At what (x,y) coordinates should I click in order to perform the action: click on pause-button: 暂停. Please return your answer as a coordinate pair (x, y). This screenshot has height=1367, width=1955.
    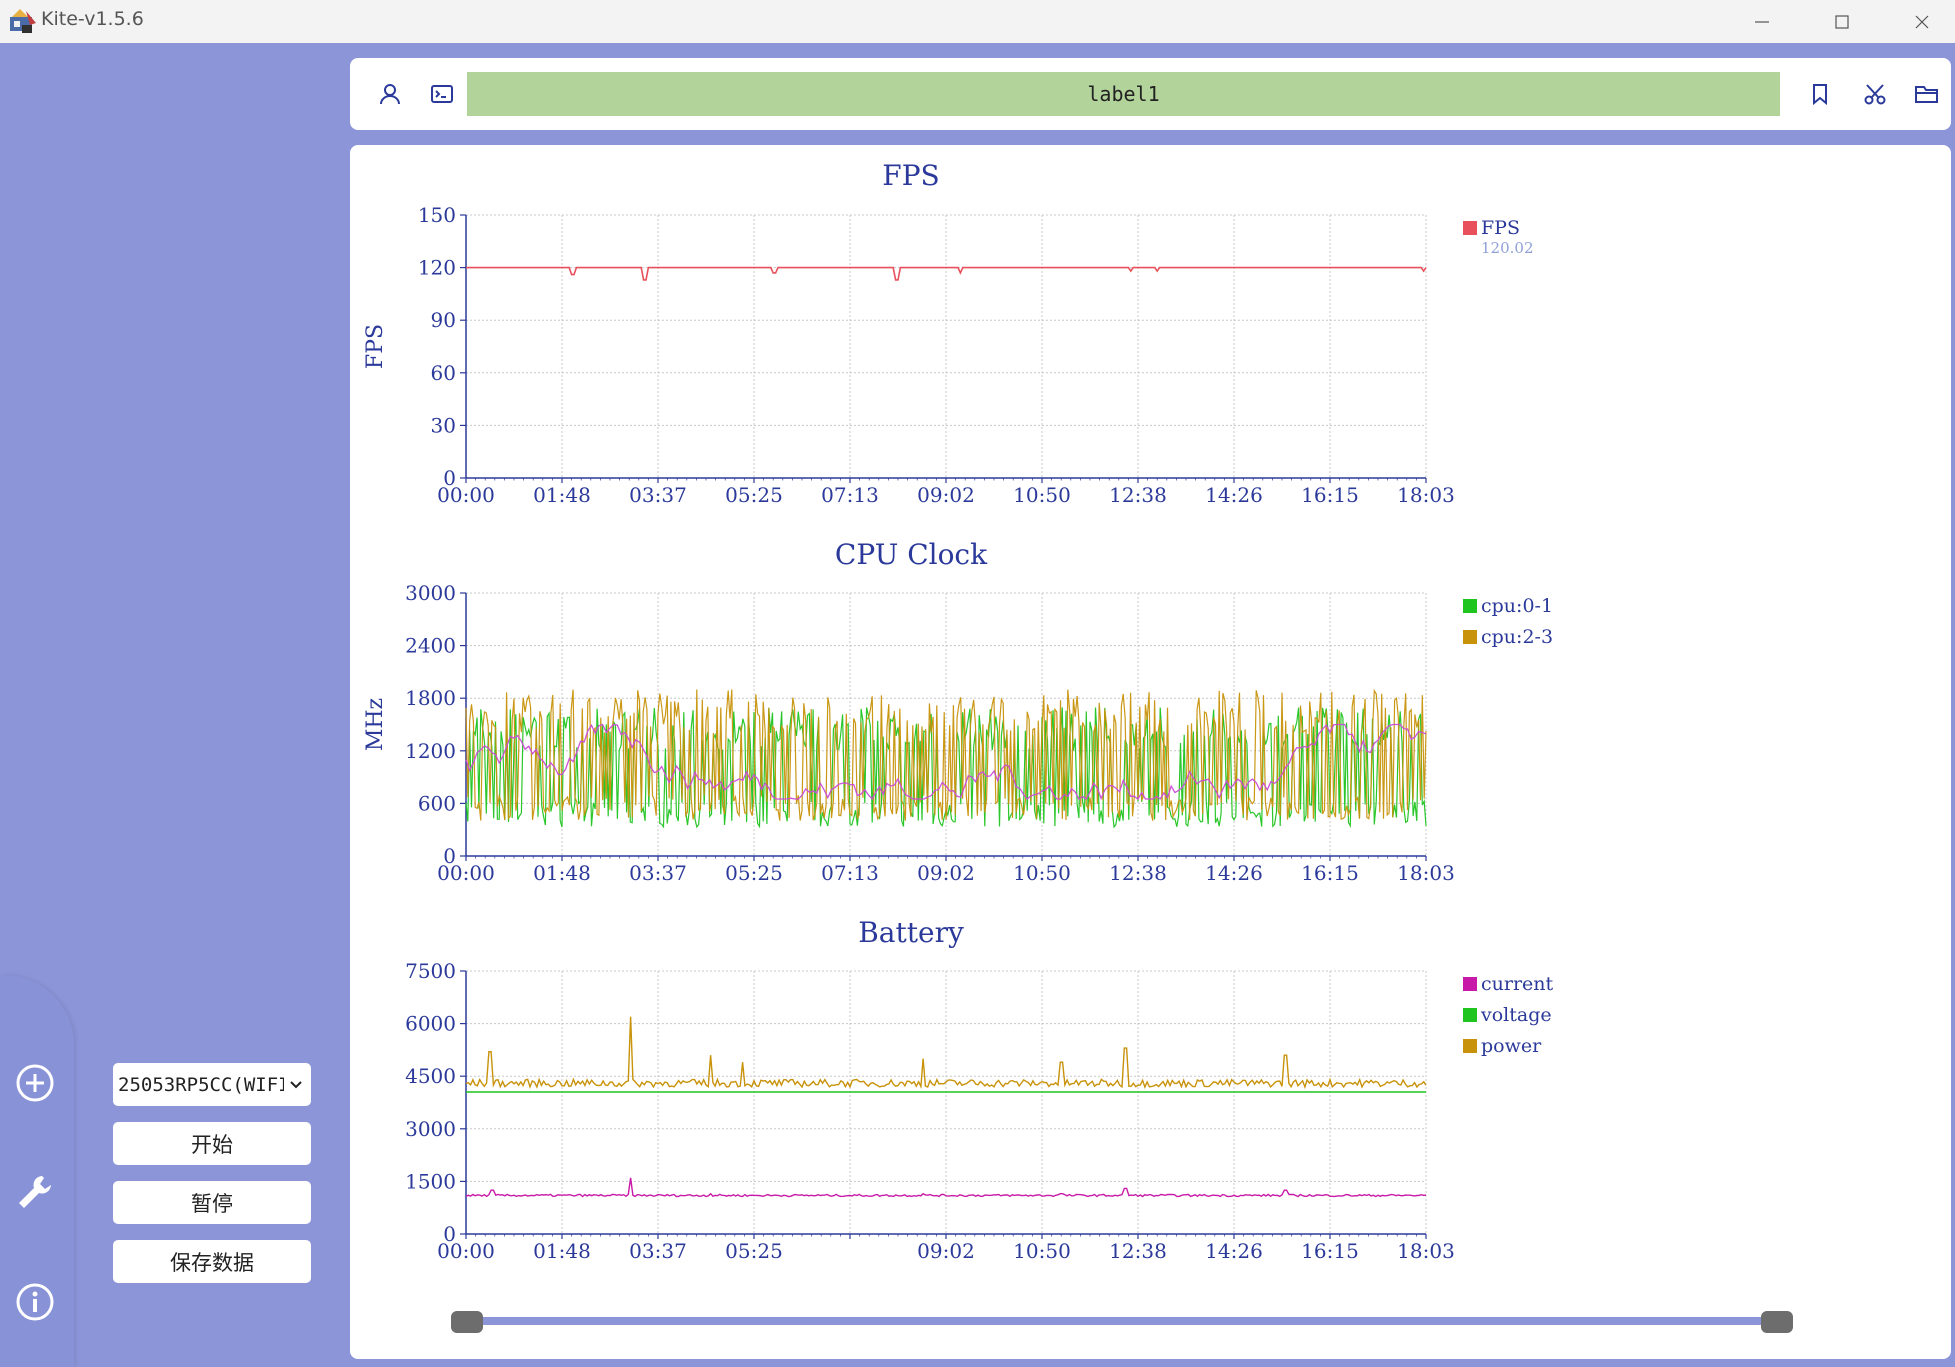
    Looking at the image, I should click on (212, 1202).